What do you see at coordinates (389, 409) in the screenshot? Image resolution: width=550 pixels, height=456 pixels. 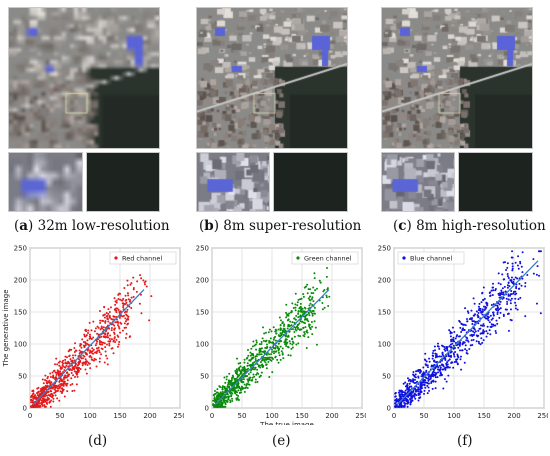 I see `y-tick-label: 0` at bounding box center [389, 409].